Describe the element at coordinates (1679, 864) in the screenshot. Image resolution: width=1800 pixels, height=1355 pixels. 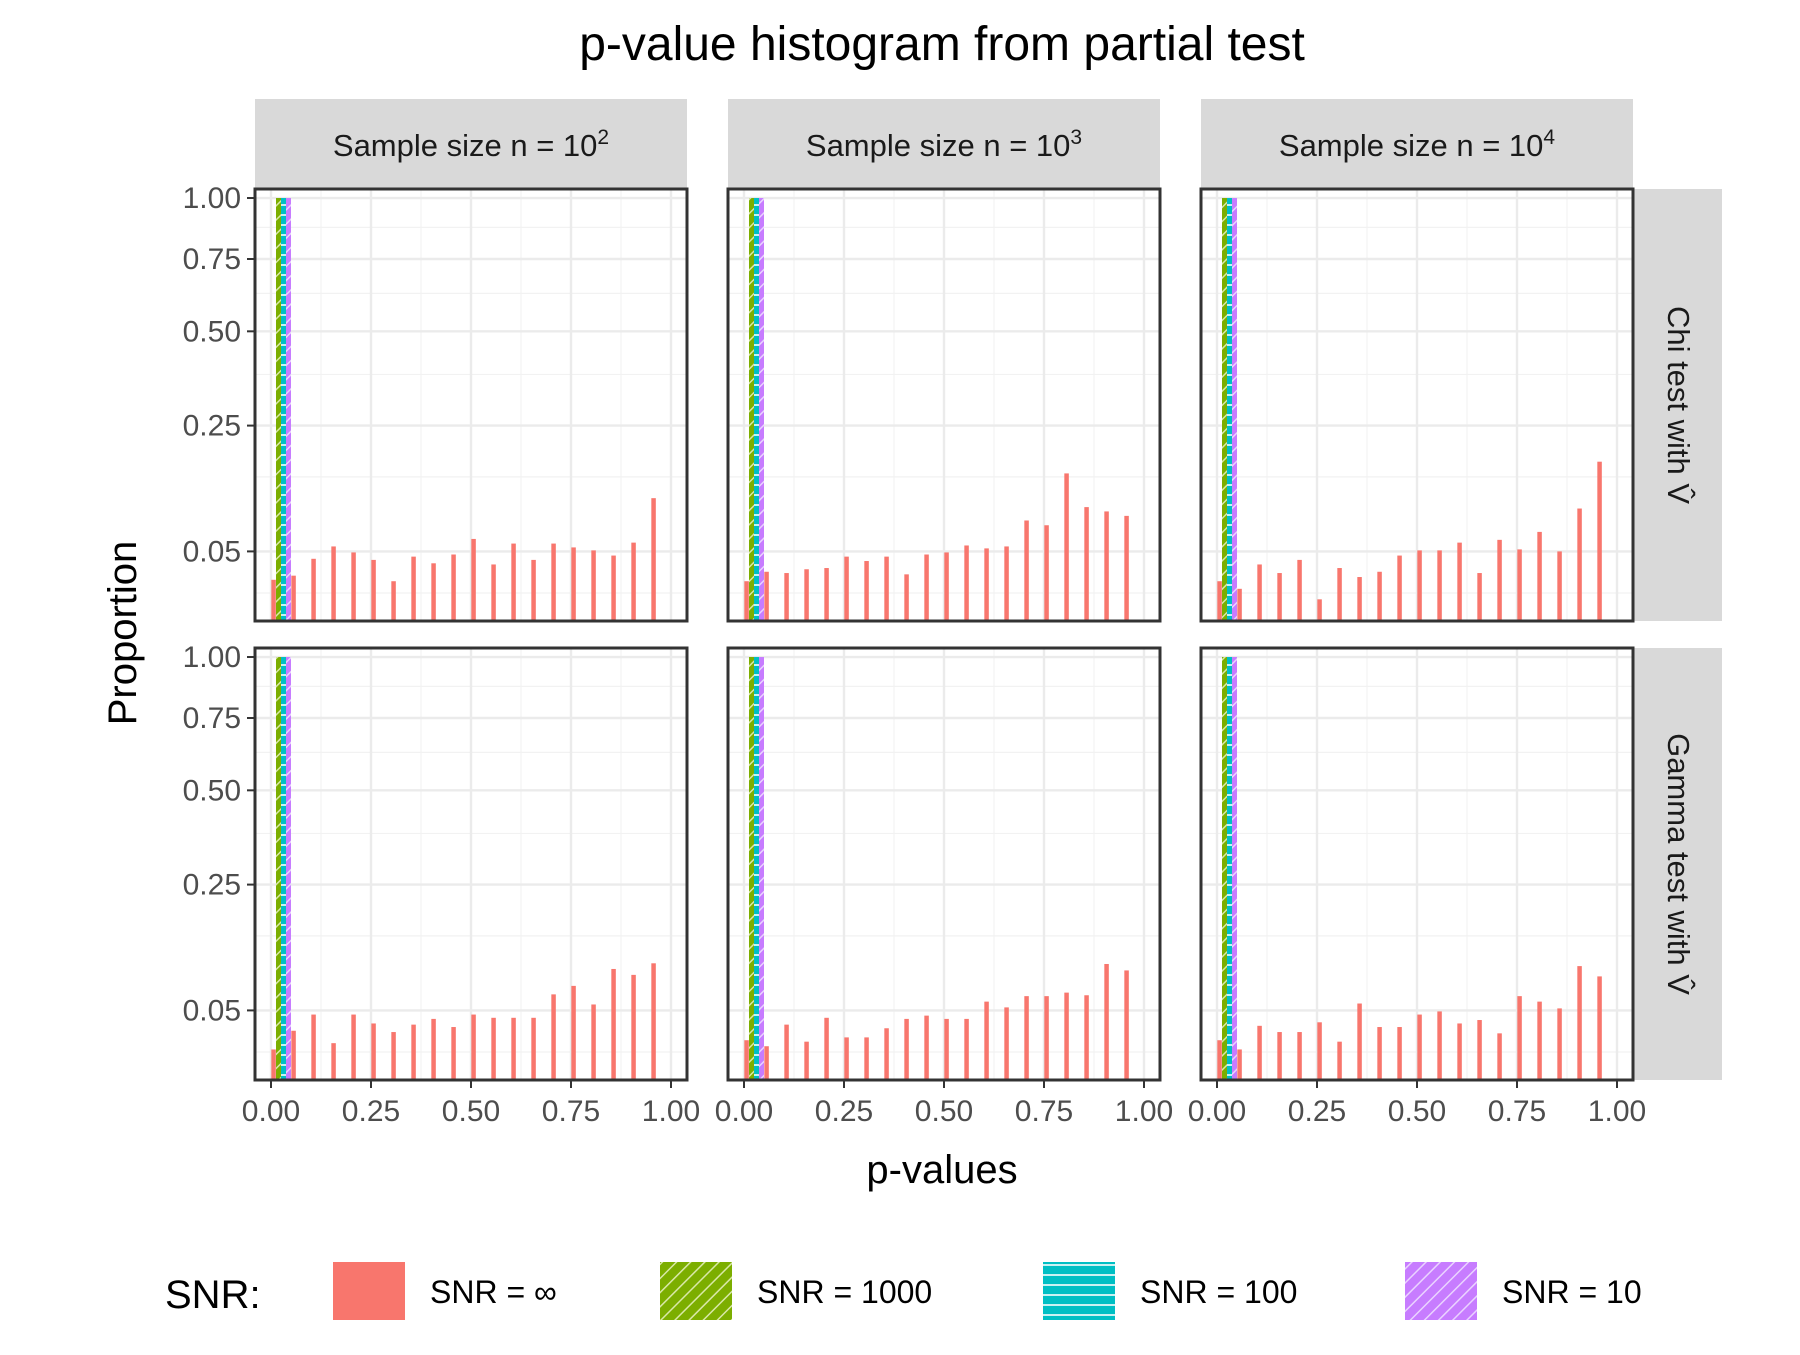
I see `facet-strip-label-row-2: Gamma test with V̂` at that location.